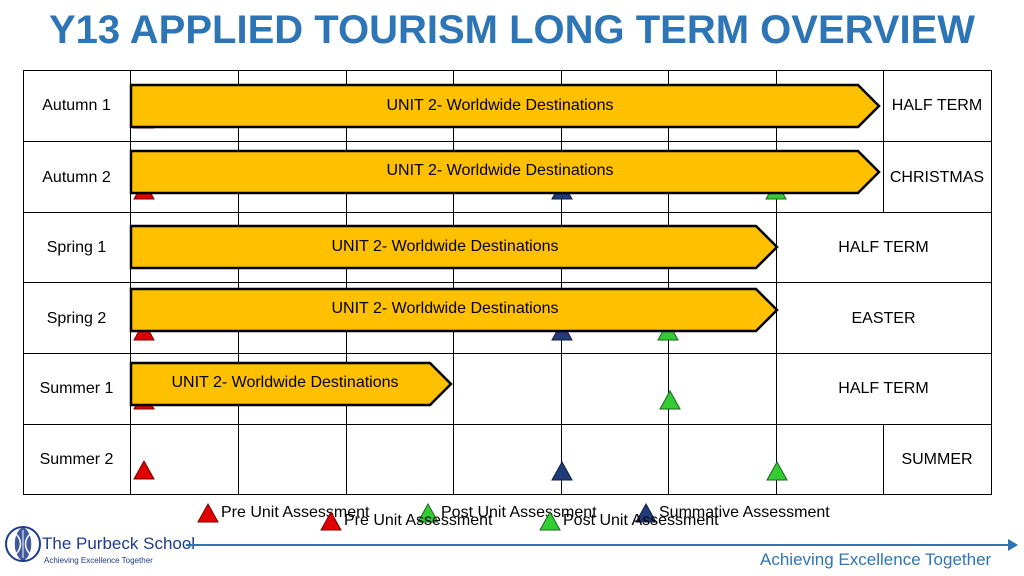  Describe the element at coordinates (98, 560) in the screenshot. I see `school-tagline: Achieving Excellence Together` at that location.